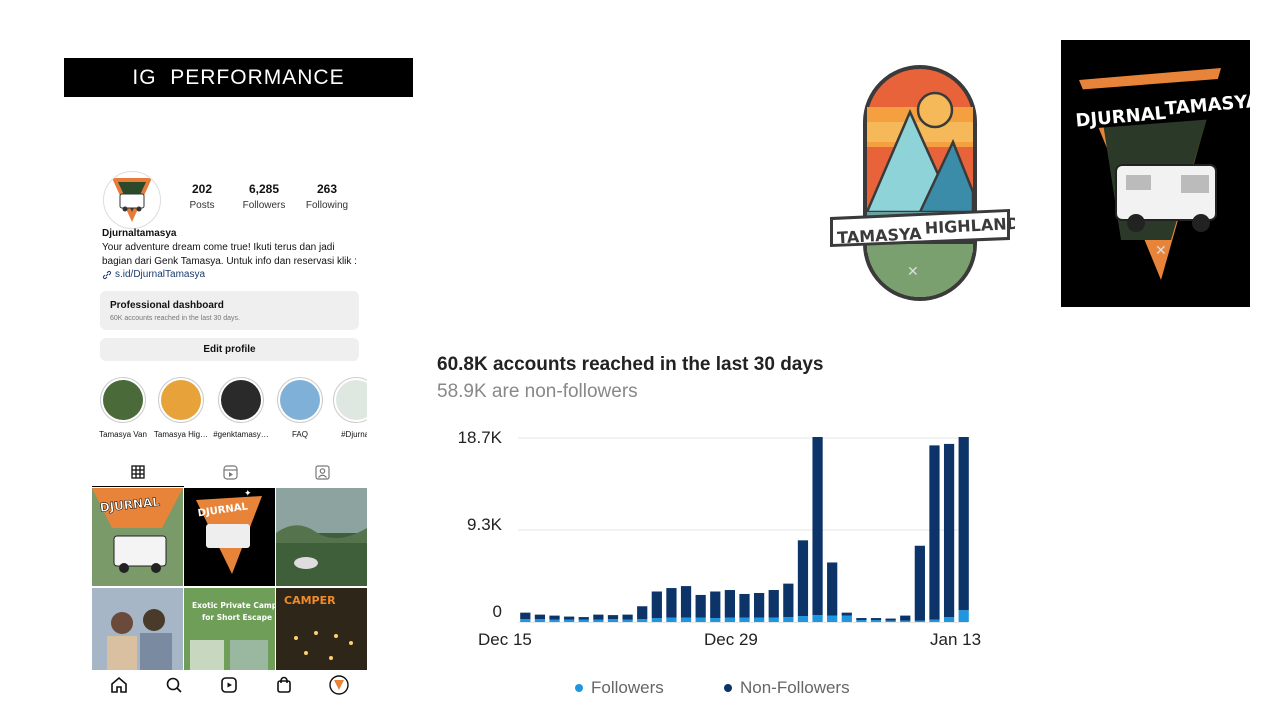 The image size is (1280, 720). Describe the element at coordinates (229, 537) in the screenshot. I see `post-djurnal-logo: DJURNAL ✦` at that location.